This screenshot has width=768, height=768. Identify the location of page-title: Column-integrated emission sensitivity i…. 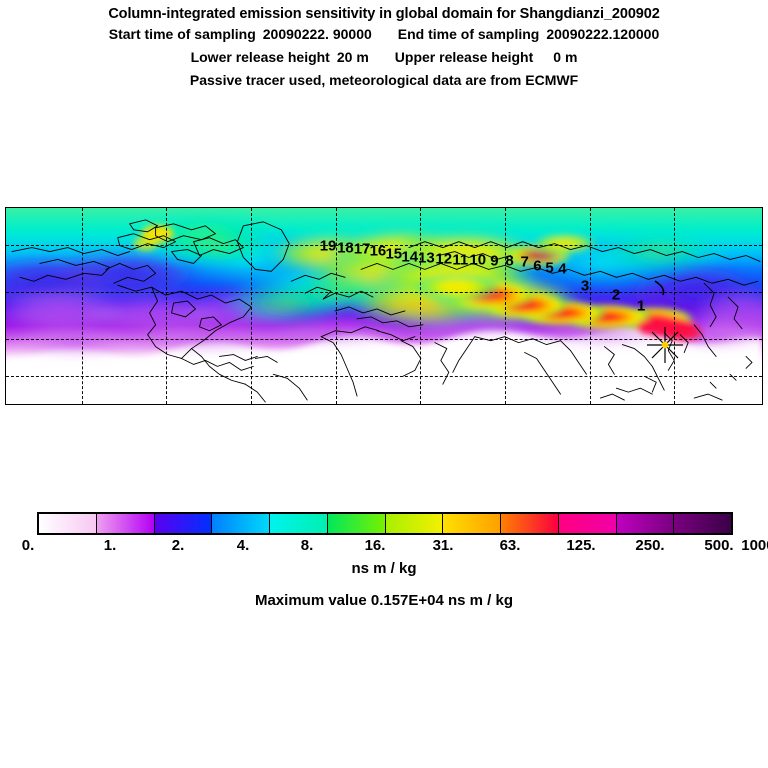
(384, 14).